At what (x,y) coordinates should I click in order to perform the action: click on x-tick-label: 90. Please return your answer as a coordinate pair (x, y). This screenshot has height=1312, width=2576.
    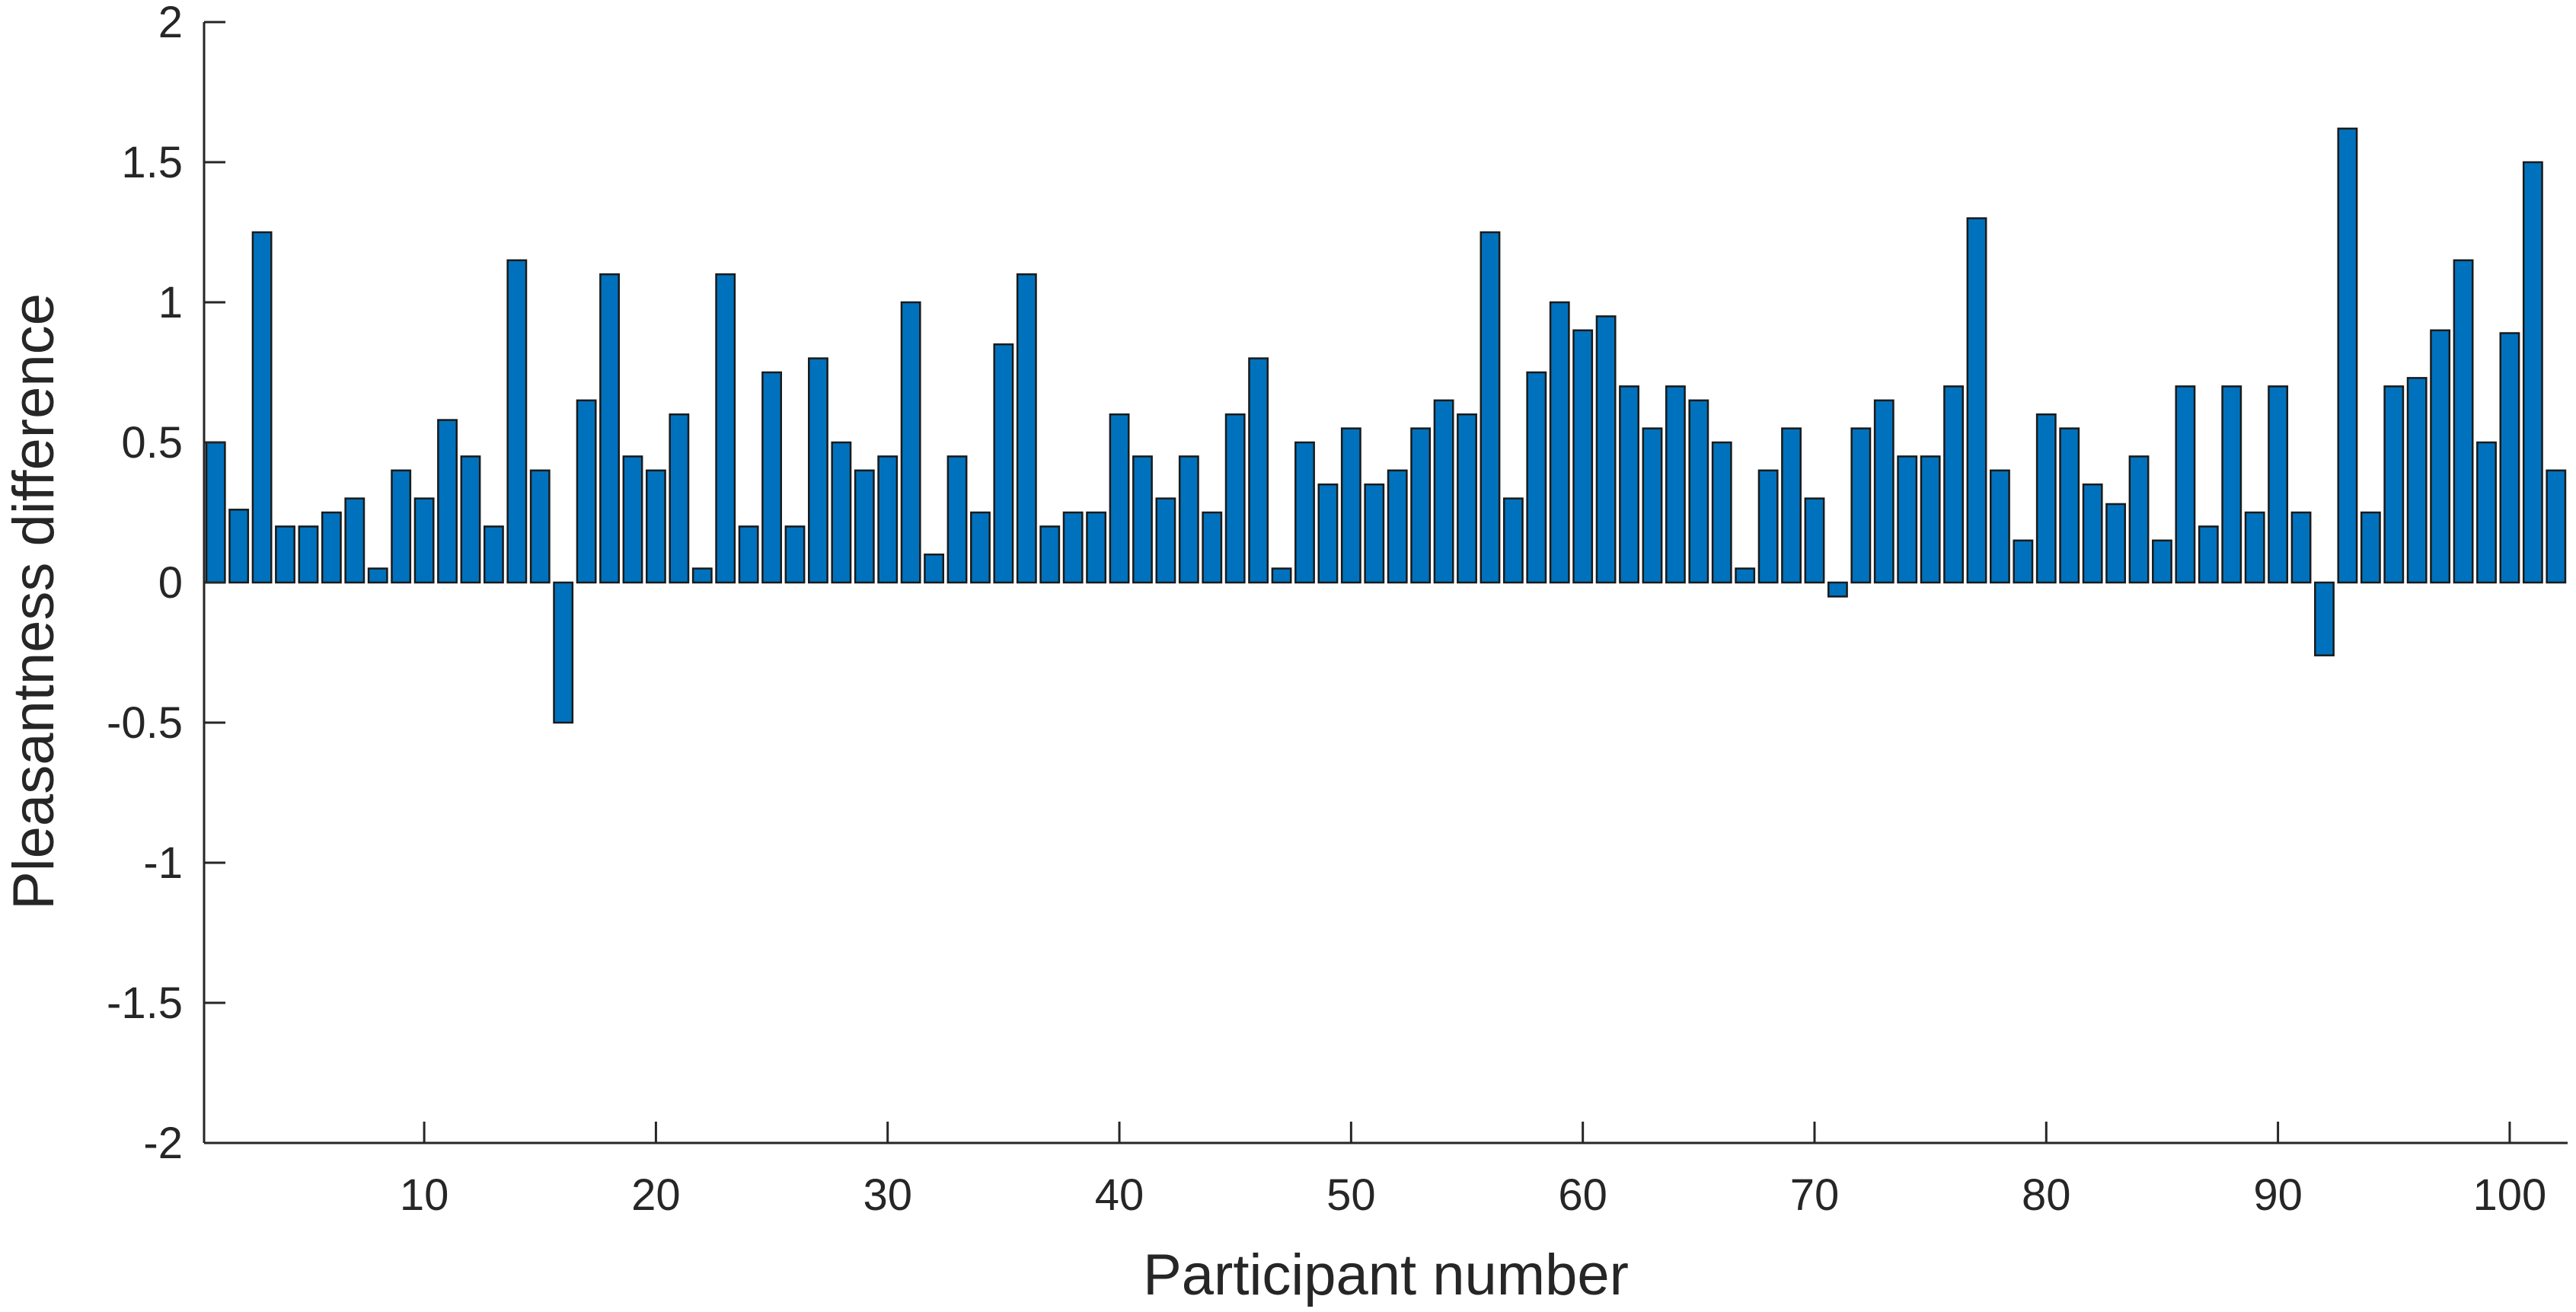
    Looking at the image, I should click on (2278, 1195).